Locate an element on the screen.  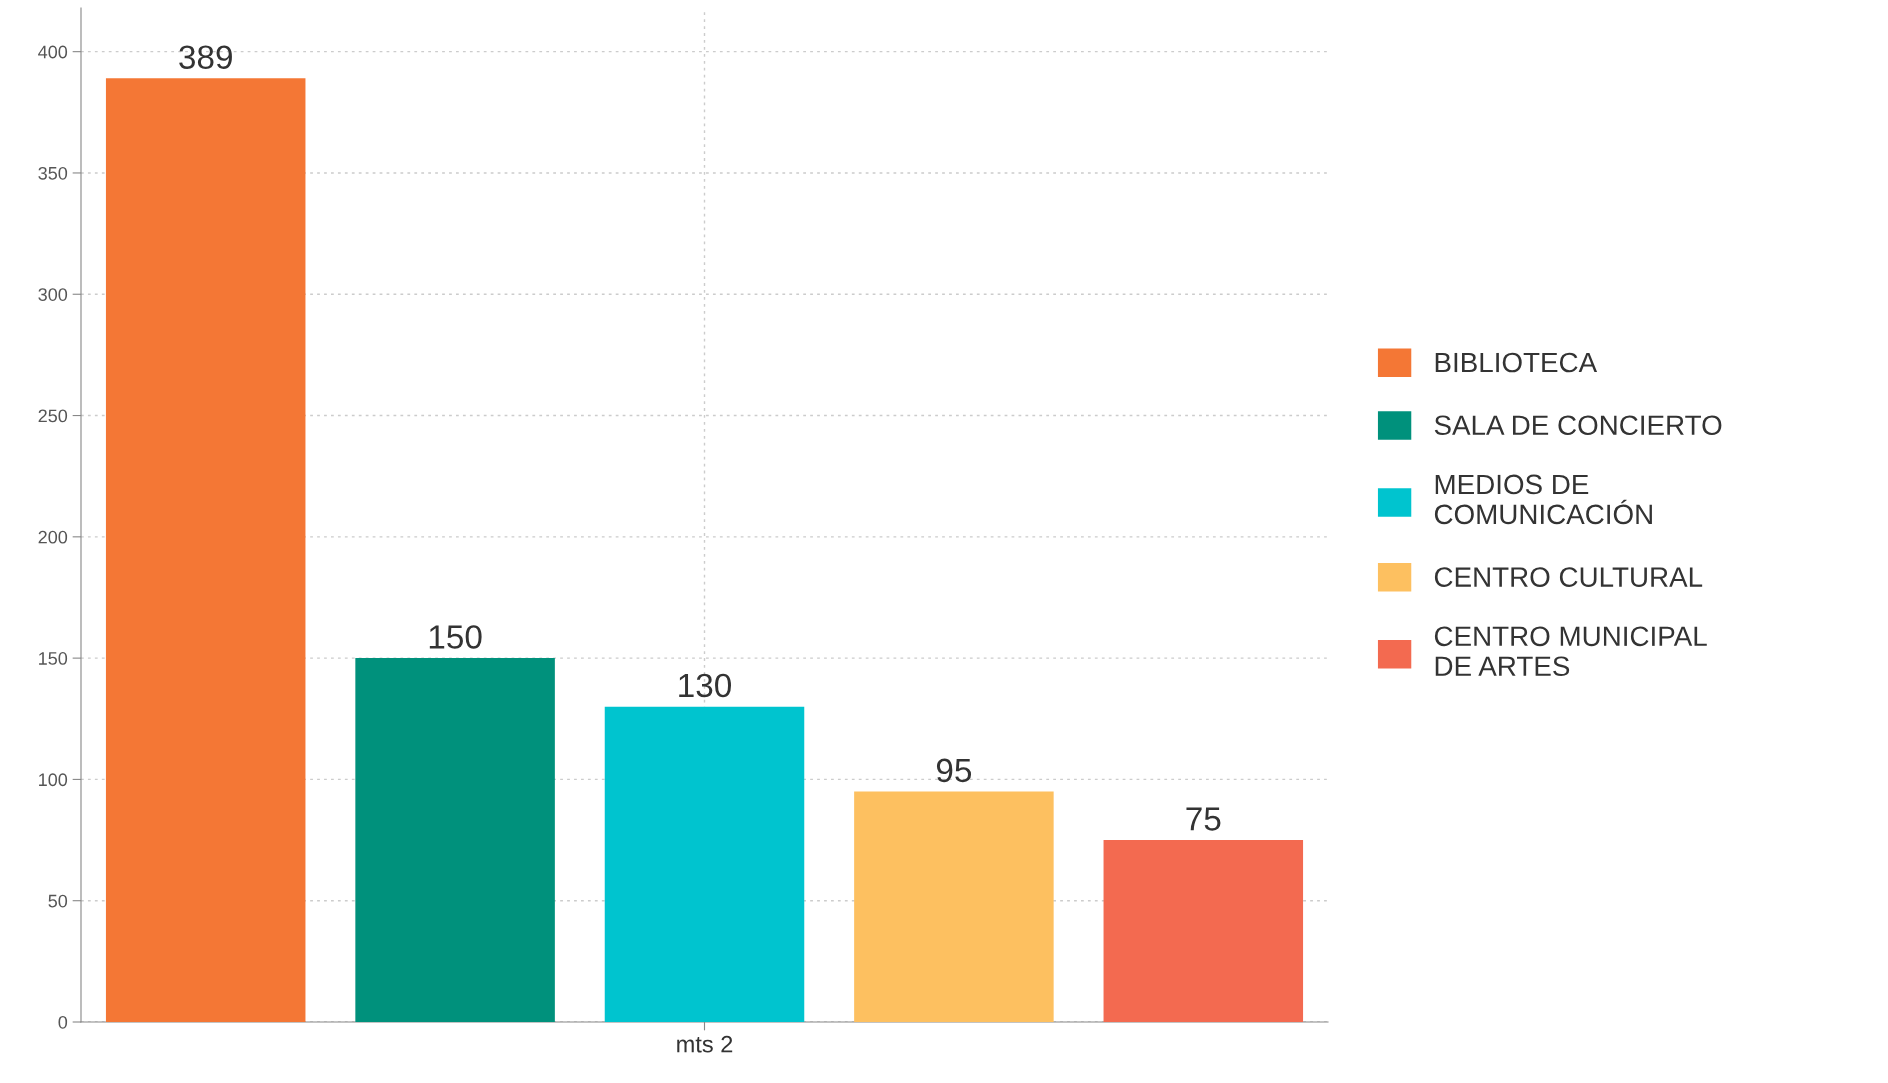
legend-label: CENTRO MUNICIPAL DE ARTES is located at coordinates (1570, 651).